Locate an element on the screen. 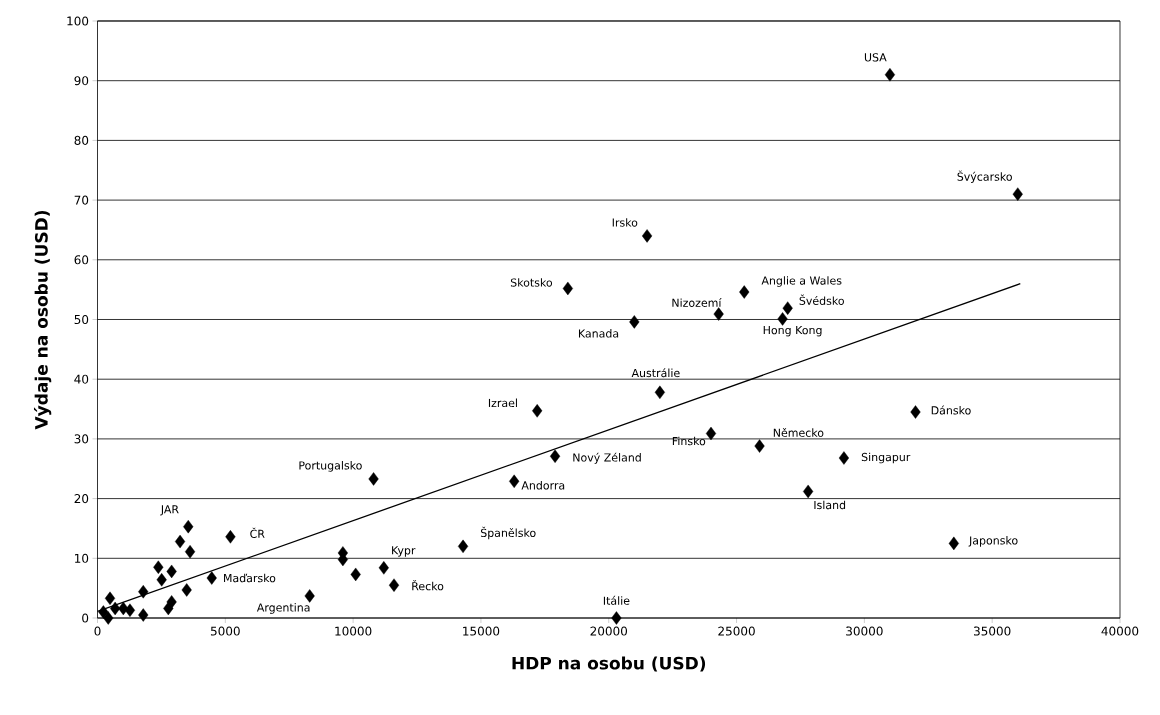  annotation: Kanada is located at coordinates (598, 333).